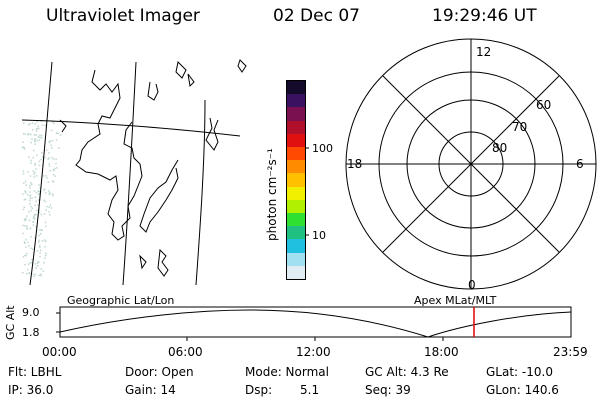  I want to click on colorbar-tick-10: 10, so click(319, 235).